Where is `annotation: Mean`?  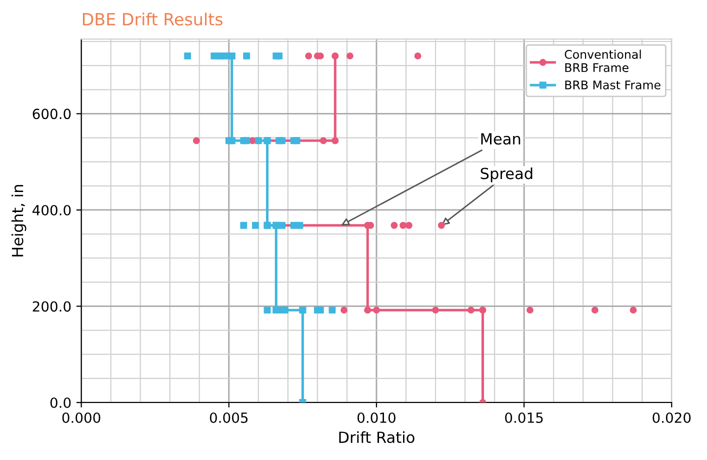 annotation: Mean is located at coordinates (500, 139).